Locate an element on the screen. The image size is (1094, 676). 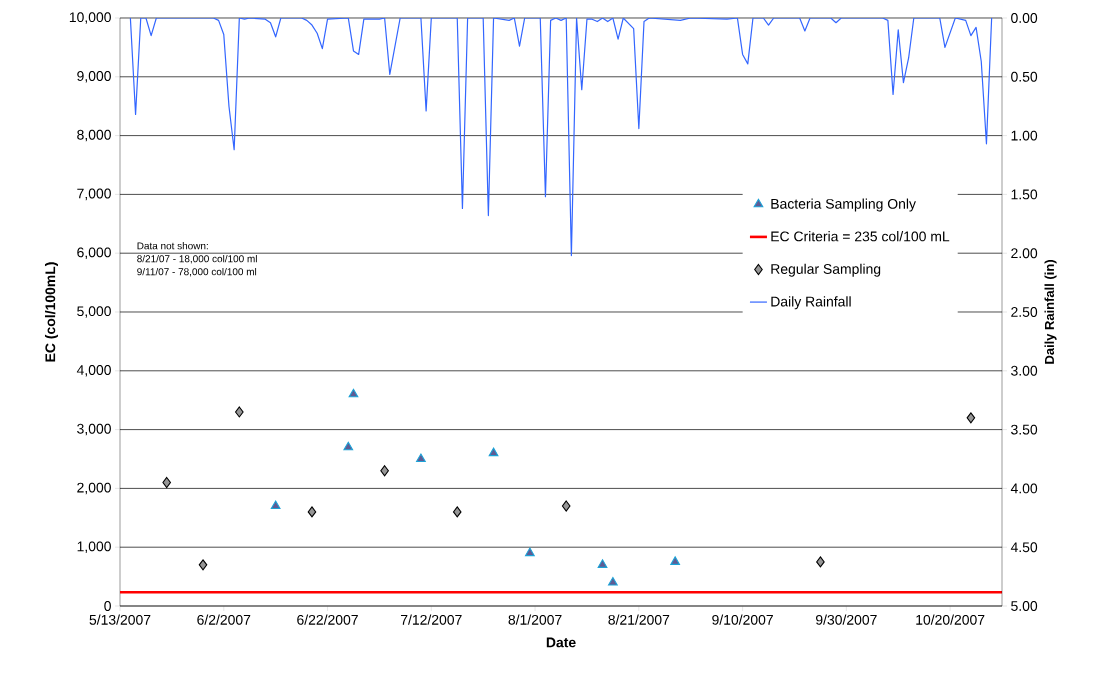
legend-label: Regular Sampling is located at coordinates (826, 270).